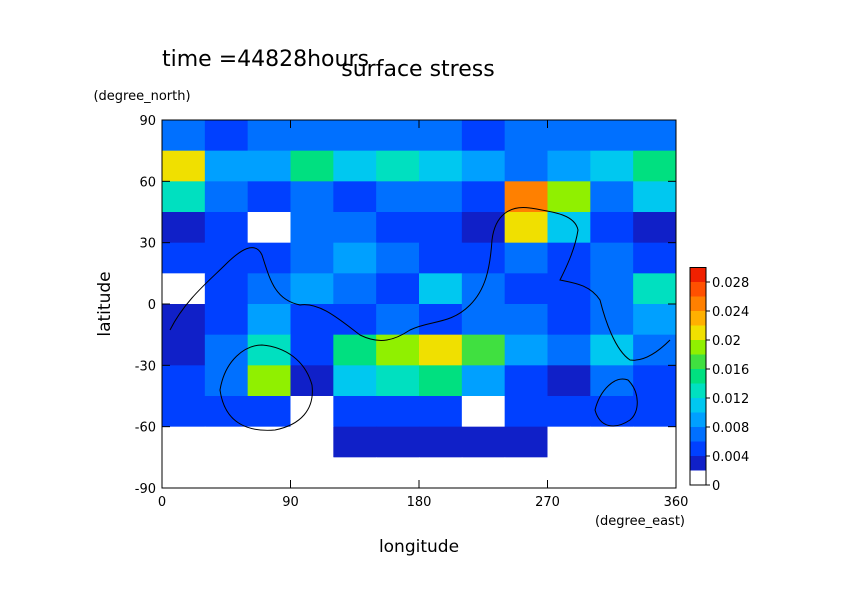 The width and height of the screenshot is (842, 595). What do you see at coordinates (290, 502) in the screenshot?
I see `x-tick-label: 90` at bounding box center [290, 502].